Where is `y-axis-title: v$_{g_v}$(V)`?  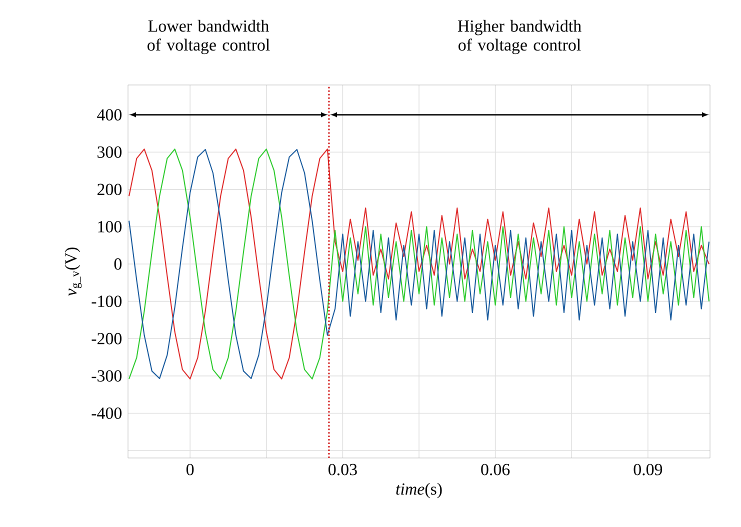
y-axis-title: v$_{g_v}$(V) is located at coordinates (73, 272).